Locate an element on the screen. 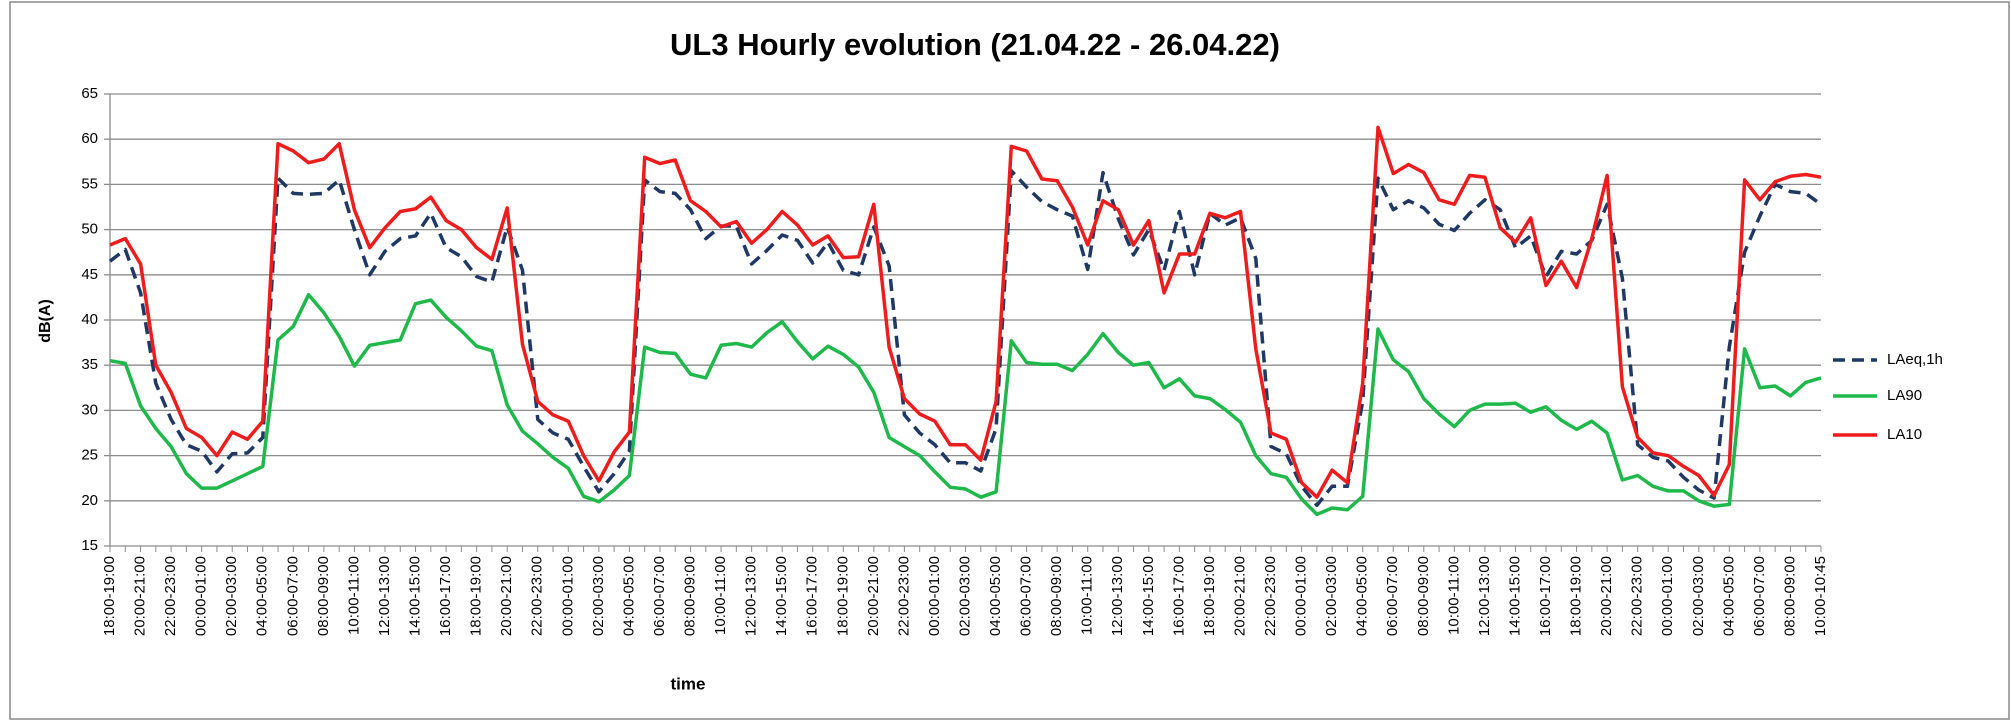  y-tick-label: 65 is located at coordinates (89, 93).